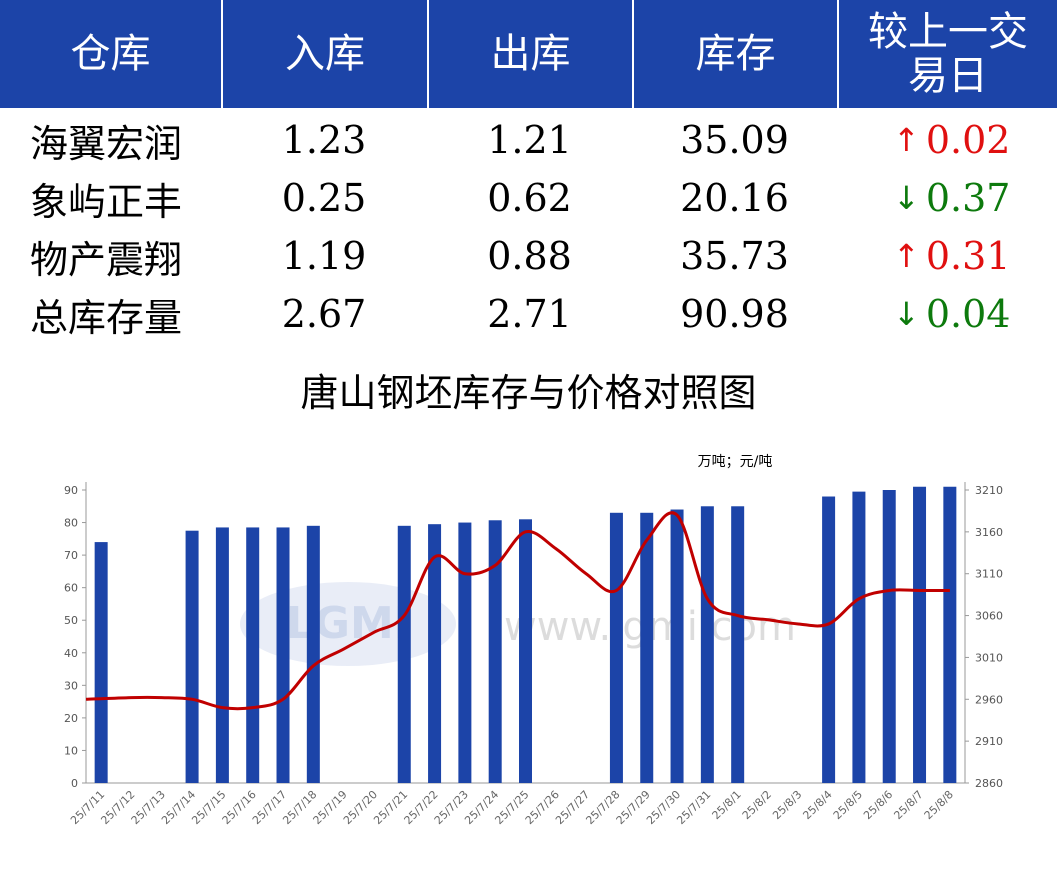 The width and height of the screenshot is (1057, 895). I want to click on header-outbound: 出库, so click(529, 54).